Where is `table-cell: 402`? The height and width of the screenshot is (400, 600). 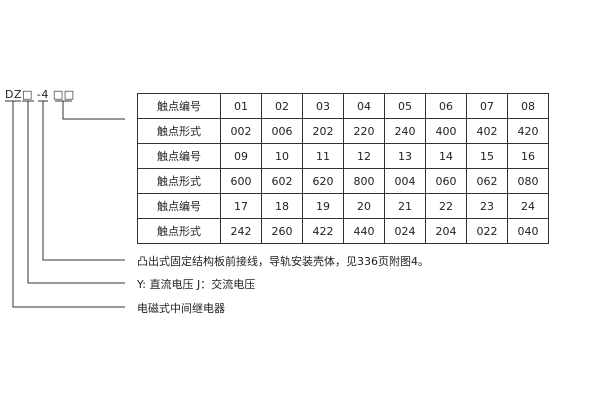
table-cell: 402 is located at coordinates (487, 131).